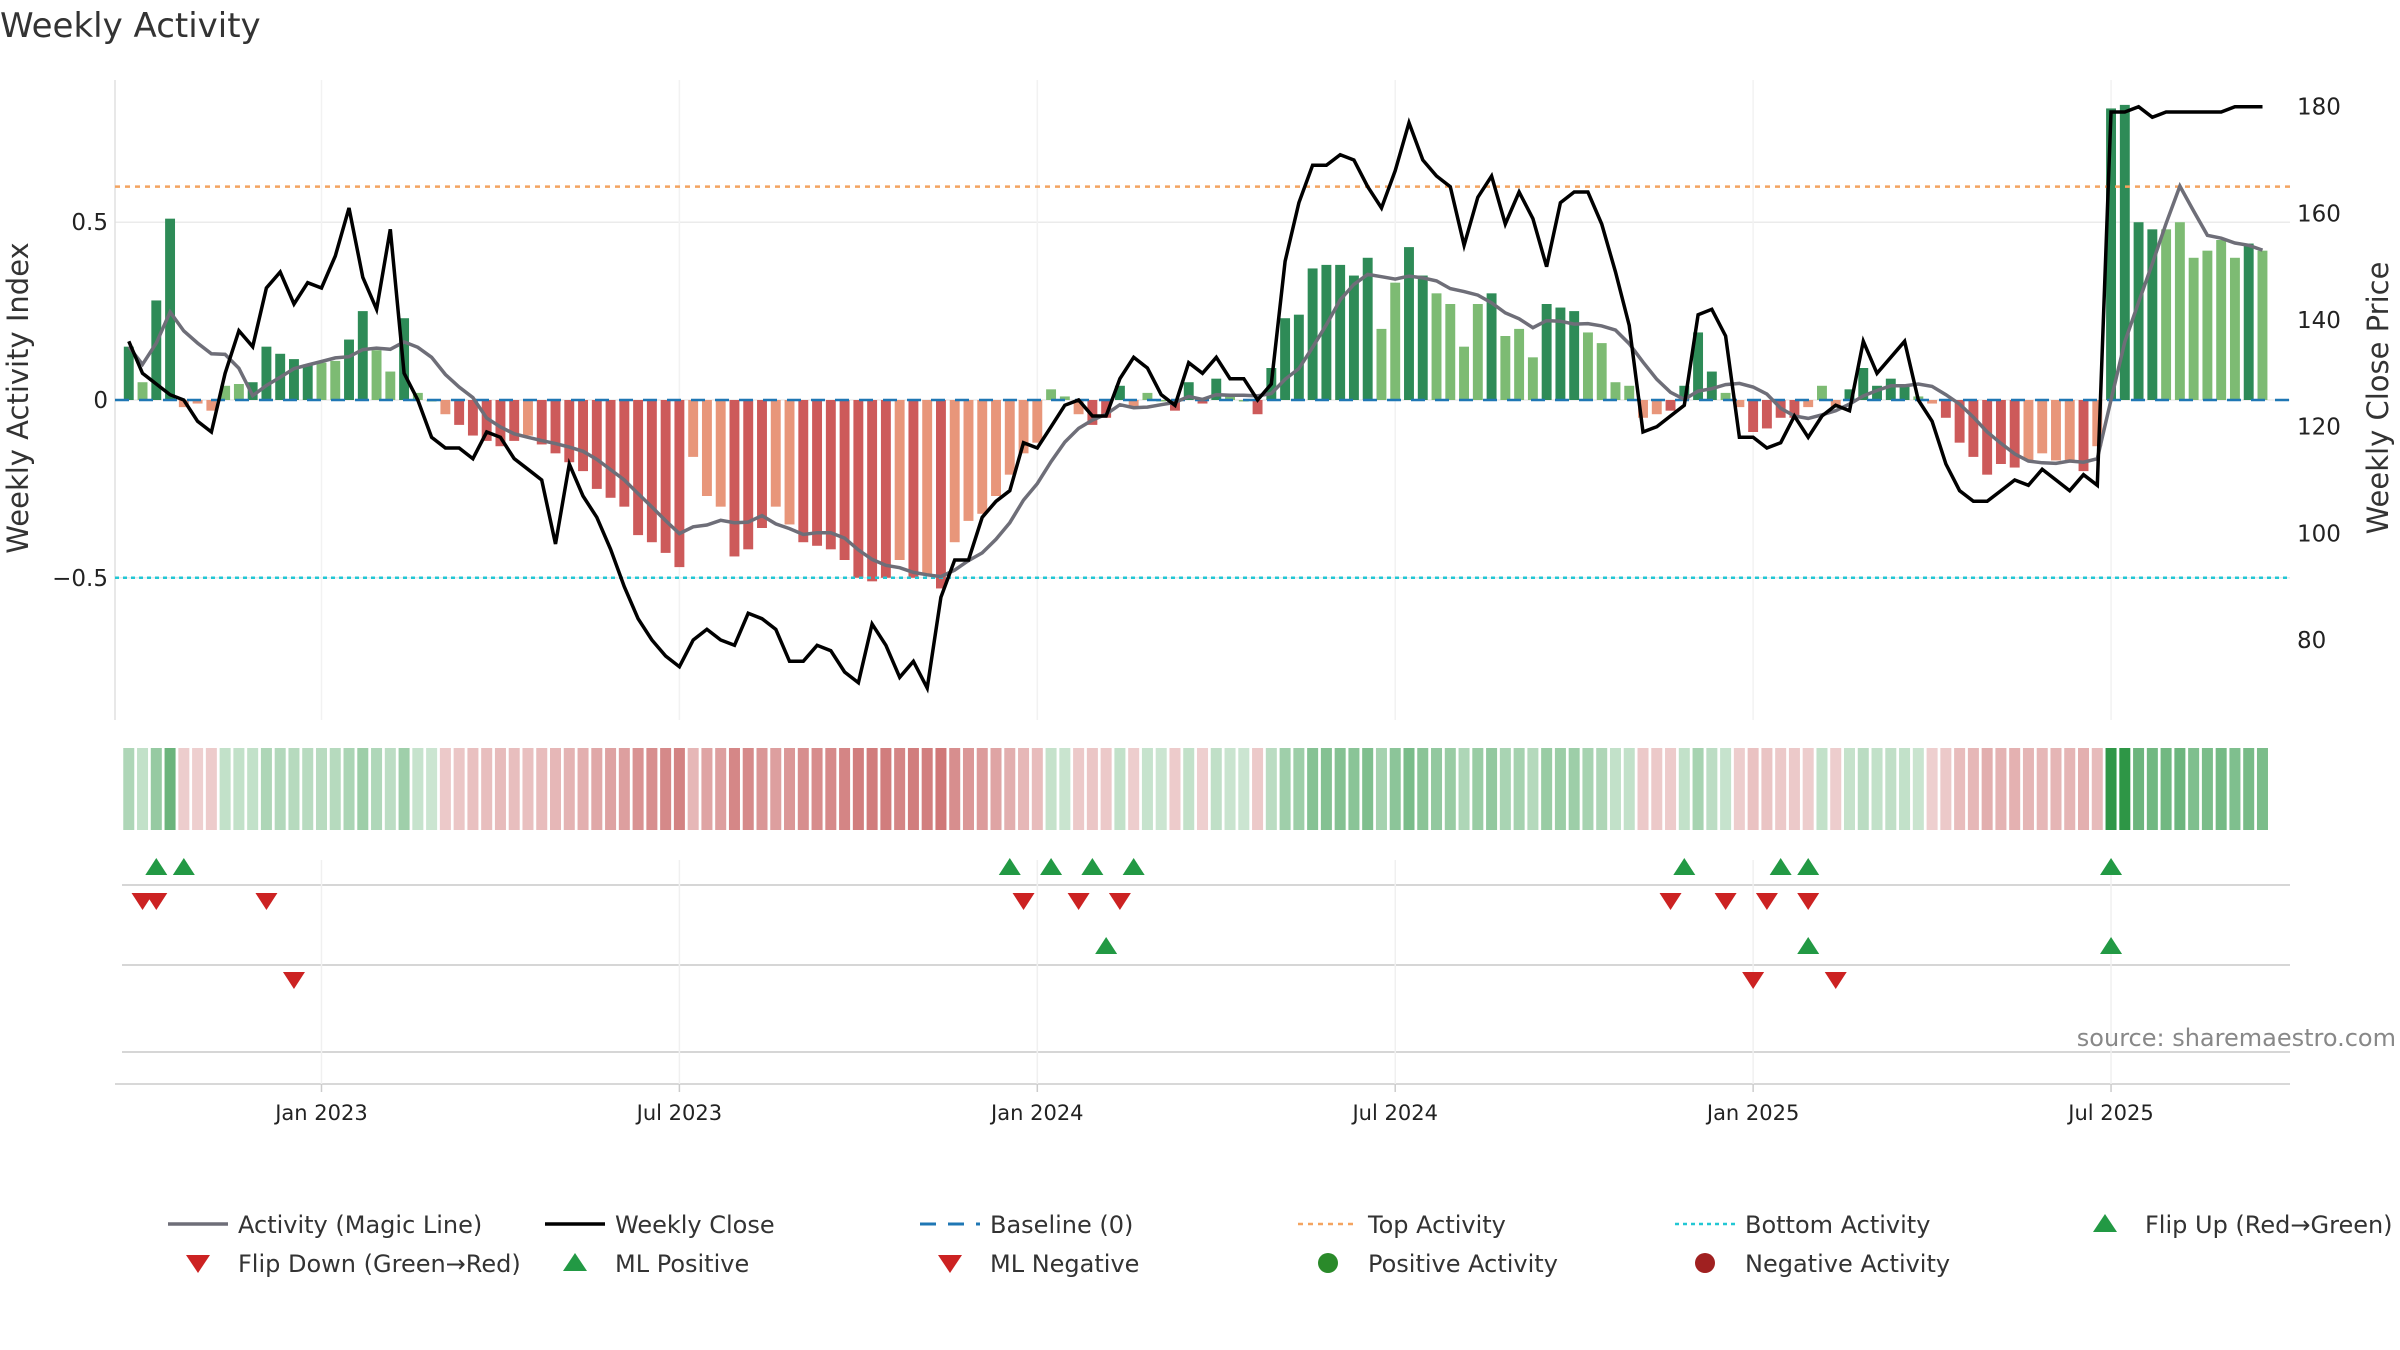 Image resolution: width=2400 pixels, height=1350 pixels. I want to click on legend-label: Activity (Magic Line), so click(360, 1225).